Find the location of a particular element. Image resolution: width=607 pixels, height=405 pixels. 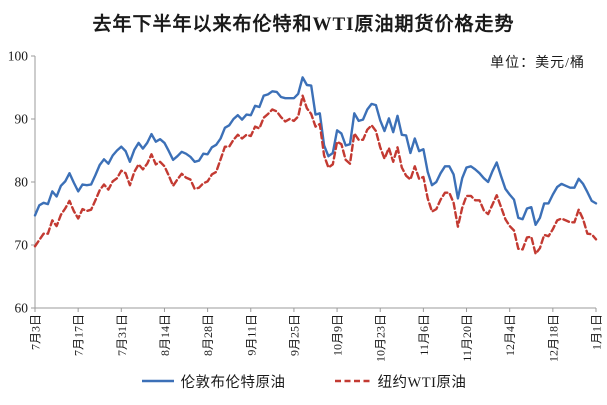

wti-dashed-line-sample-icon is located at coordinates (352, 381).